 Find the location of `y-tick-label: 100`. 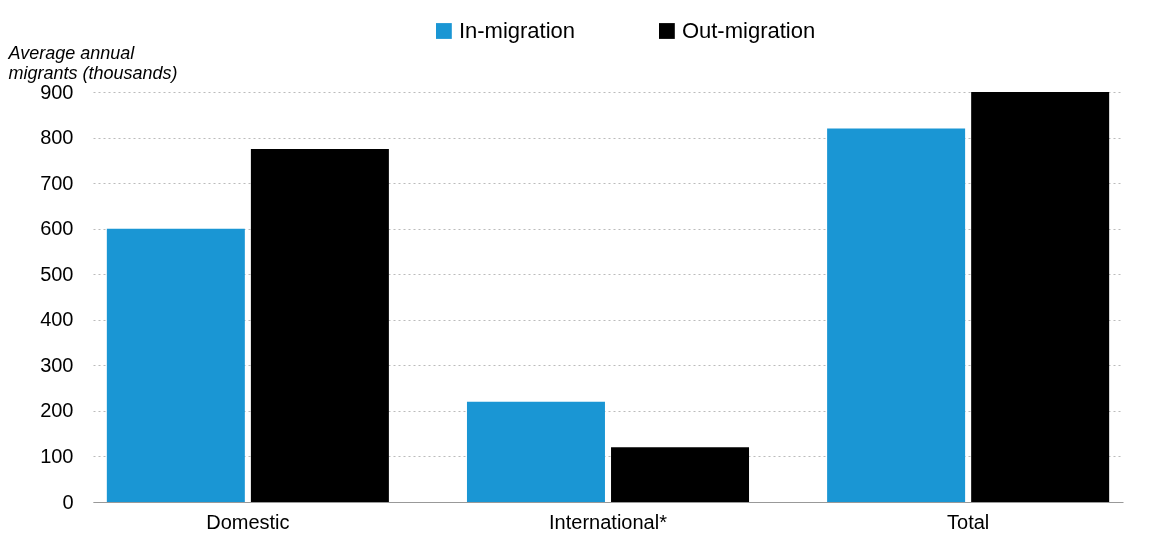

y-tick-label: 100 is located at coordinates (57, 455).